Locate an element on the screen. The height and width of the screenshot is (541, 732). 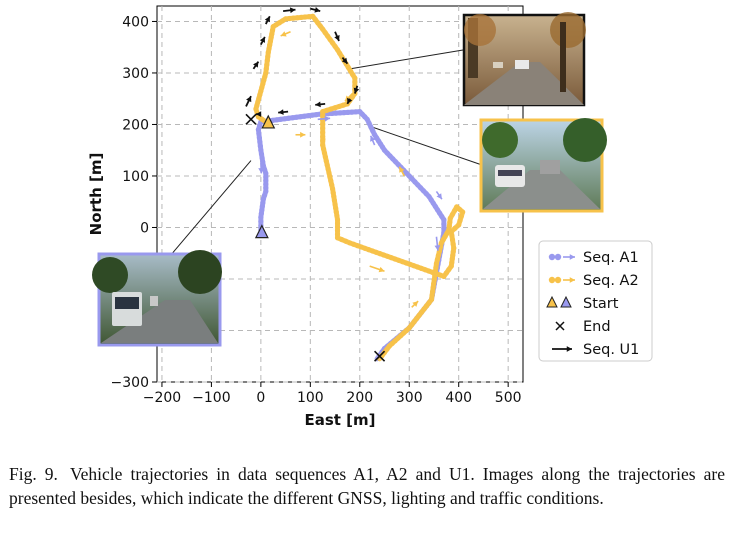
x-tick-label: 500 is located at coordinates (508, 398).